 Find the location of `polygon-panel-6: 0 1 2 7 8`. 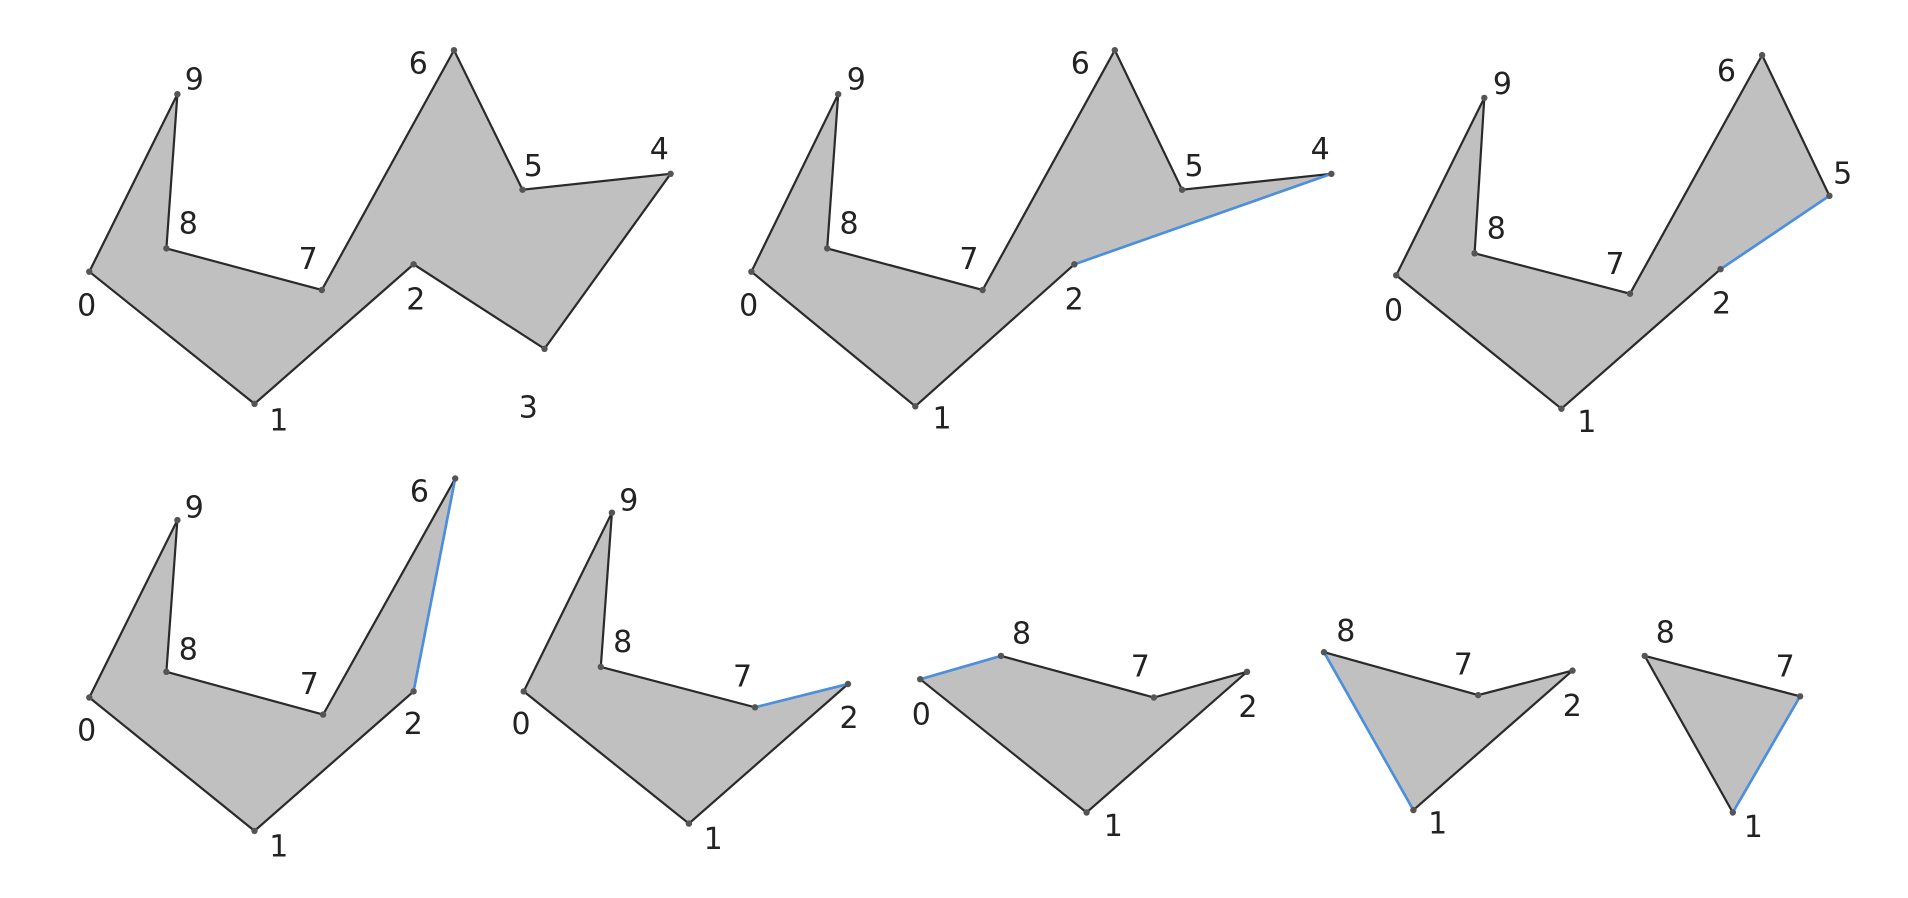

polygon-panel-6: 0 1 2 7 8 is located at coordinates (1085, 730).